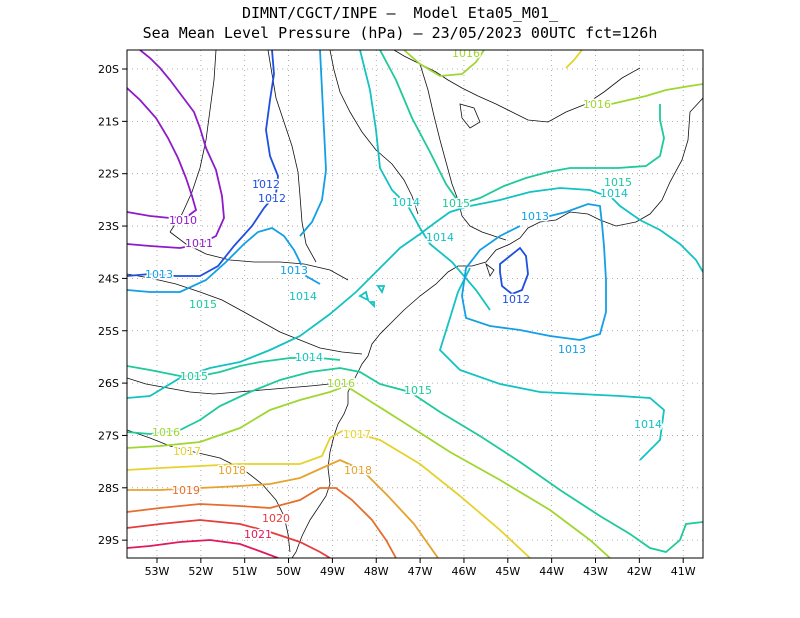  What do you see at coordinates (376, 571) in the screenshot?
I see `lon-tick-label: 48W` at bounding box center [376, 571].